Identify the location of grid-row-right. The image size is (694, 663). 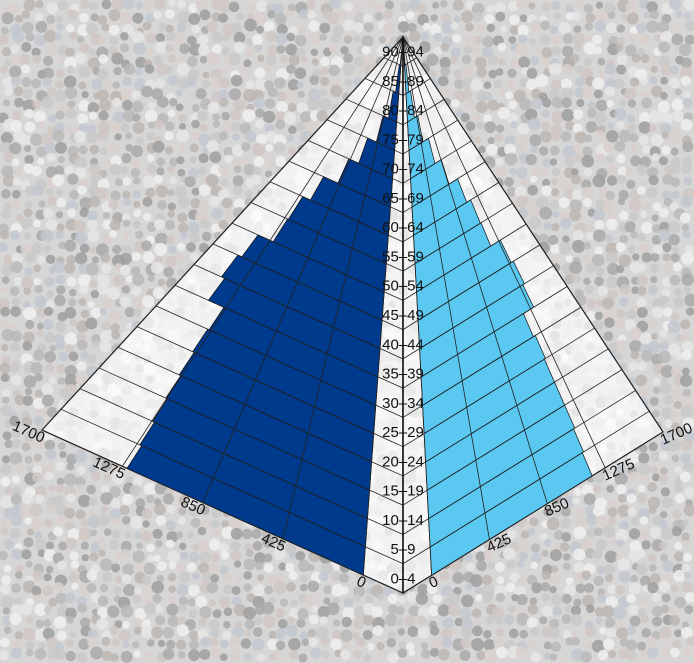
(492, 362).